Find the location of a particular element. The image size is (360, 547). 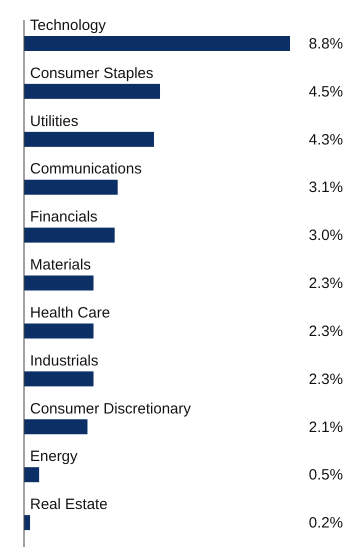

y-tick-label: Technology is located at coordinates (68, 25).